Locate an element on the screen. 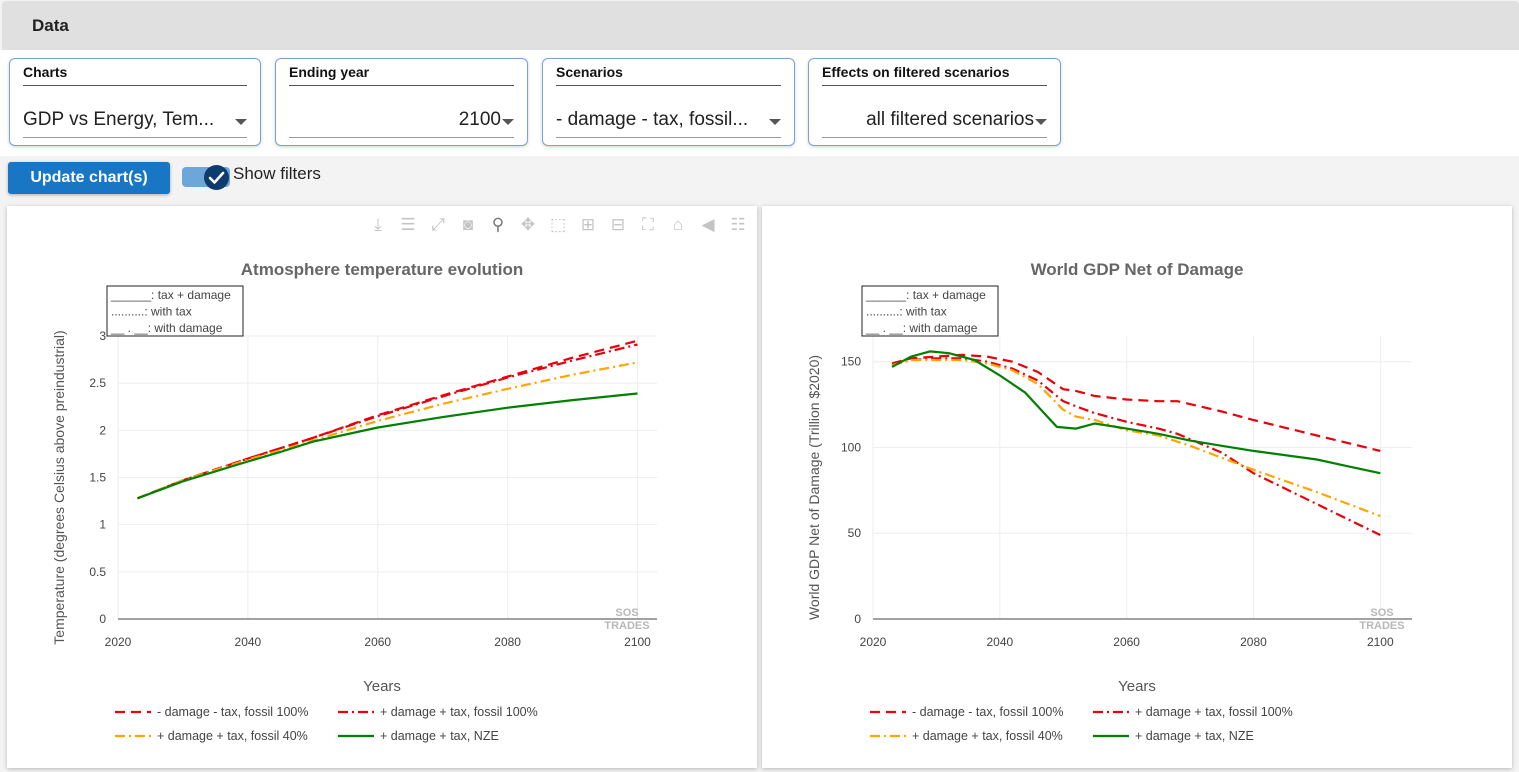 The image size is (1519, 772). hover-closest-icon: ◀ is located at coordinates (708, 224).